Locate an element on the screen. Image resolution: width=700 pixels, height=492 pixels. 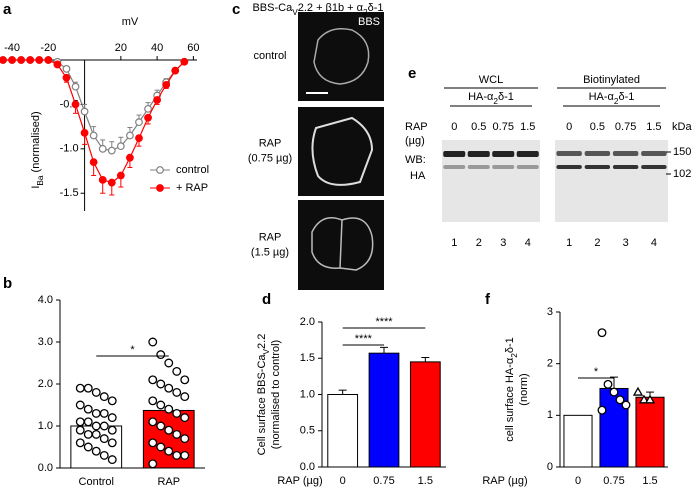
panel-title-part: δ-1 is located at coordinates (376, 8).